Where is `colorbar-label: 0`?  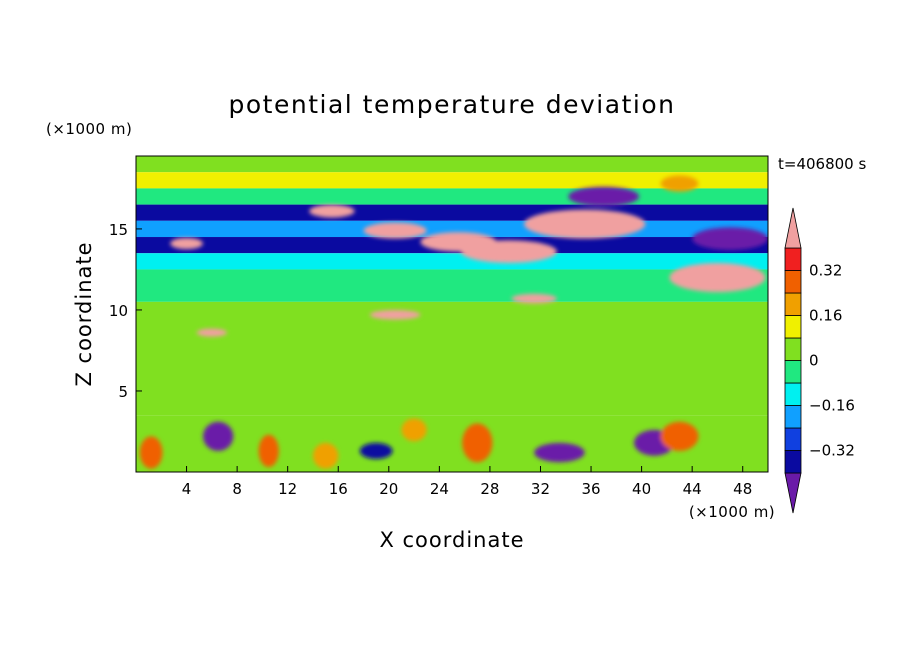 colorbar-label: 0 is located at coordinates (814, 361).